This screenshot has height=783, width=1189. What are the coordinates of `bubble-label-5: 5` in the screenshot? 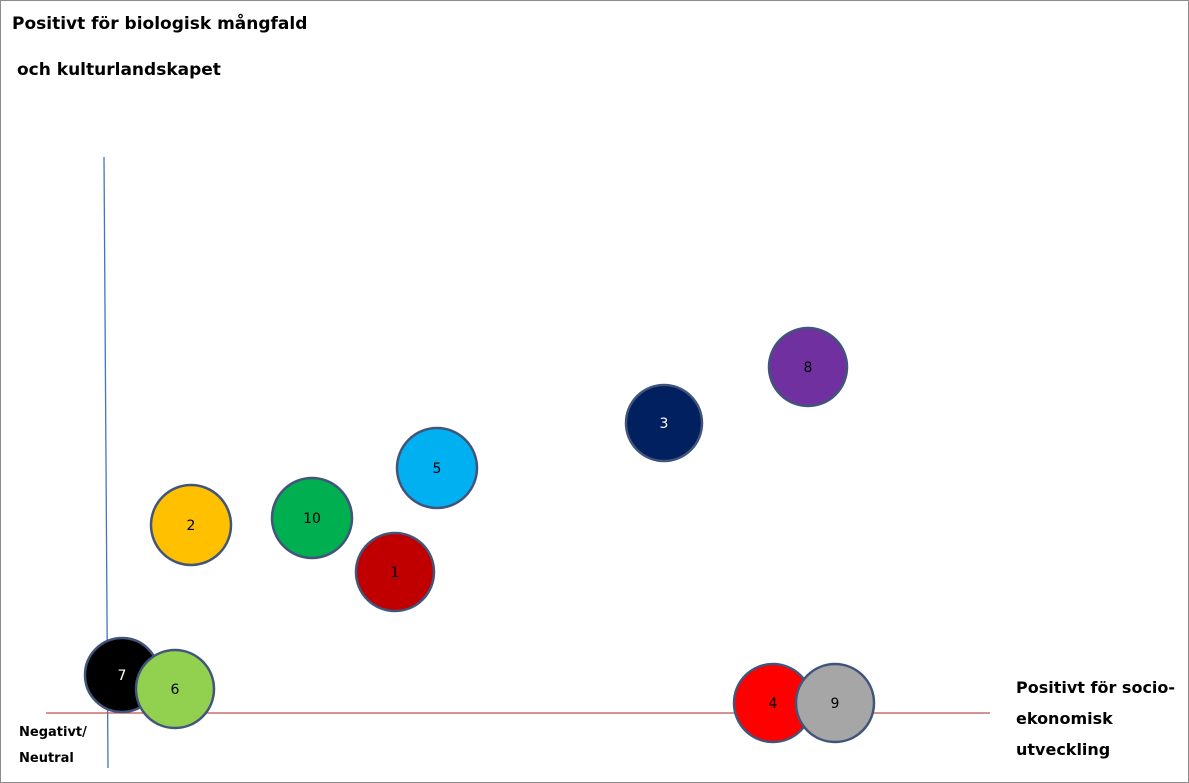 It's located at (437, 469).